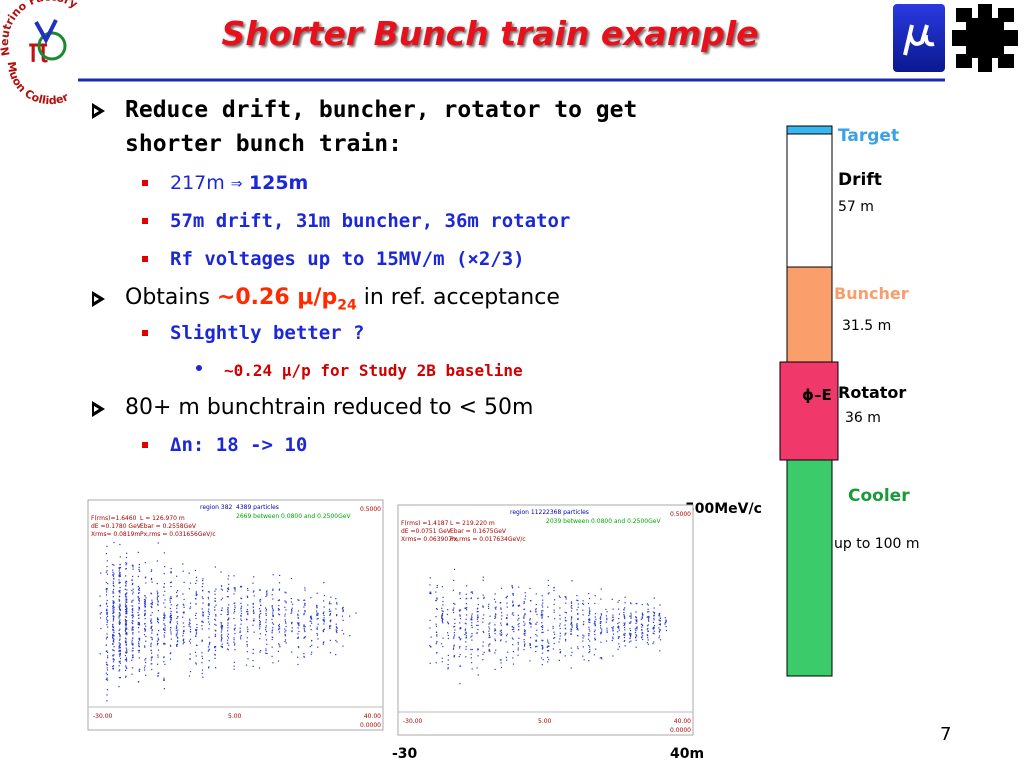 This screenshot has width=1024, height=768. What do you see at coordinates (267, 333) in the screenshot?
I see `bullet-text: Slightly better ?` at bounding box center [267, 333].